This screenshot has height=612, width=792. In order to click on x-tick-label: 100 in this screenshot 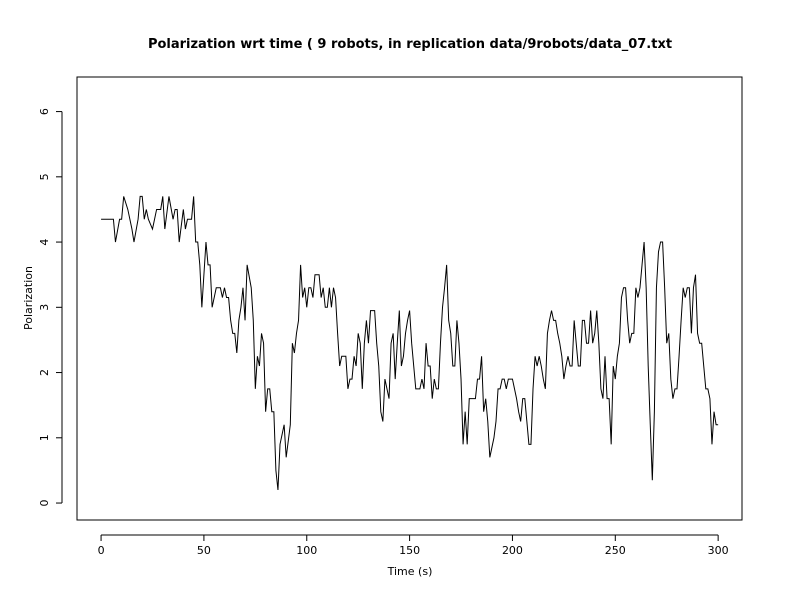, I will do `click(306, 550)`.